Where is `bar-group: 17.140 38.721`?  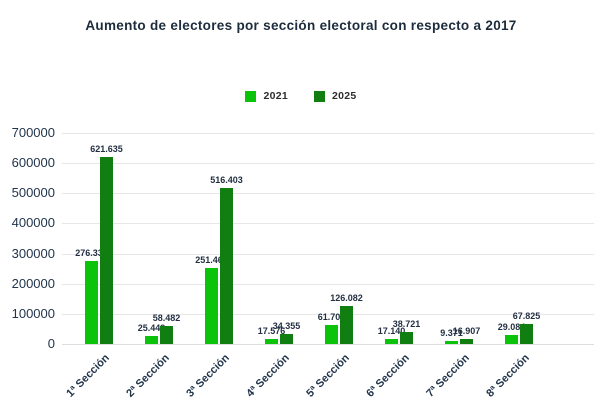 bar-group: 17.140 38.721 is located at coordinates (399, 238).